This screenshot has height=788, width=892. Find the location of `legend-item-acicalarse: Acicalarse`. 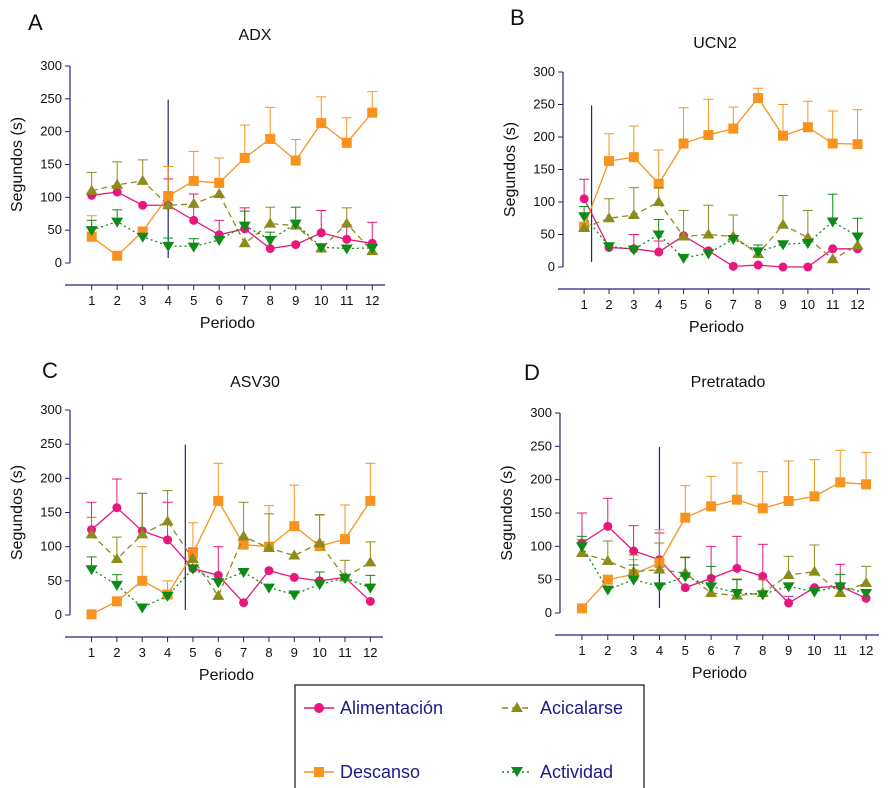

legend-item-acicalarse: Acicalarse is located at coordinates (562, 708).